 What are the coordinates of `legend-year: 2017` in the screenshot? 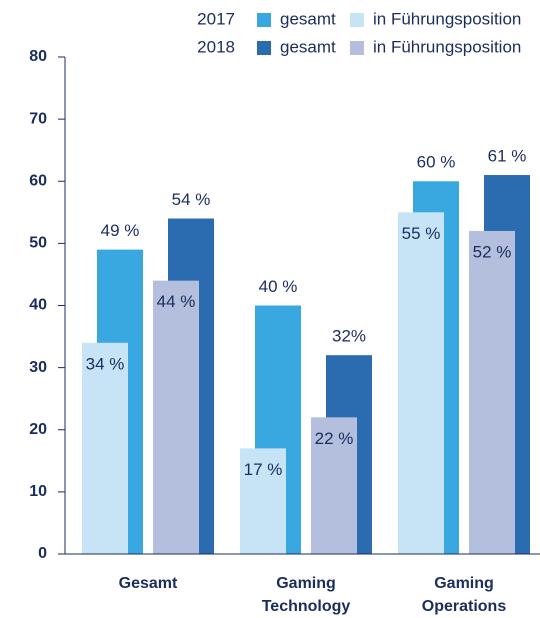 It's located at (216, 18).